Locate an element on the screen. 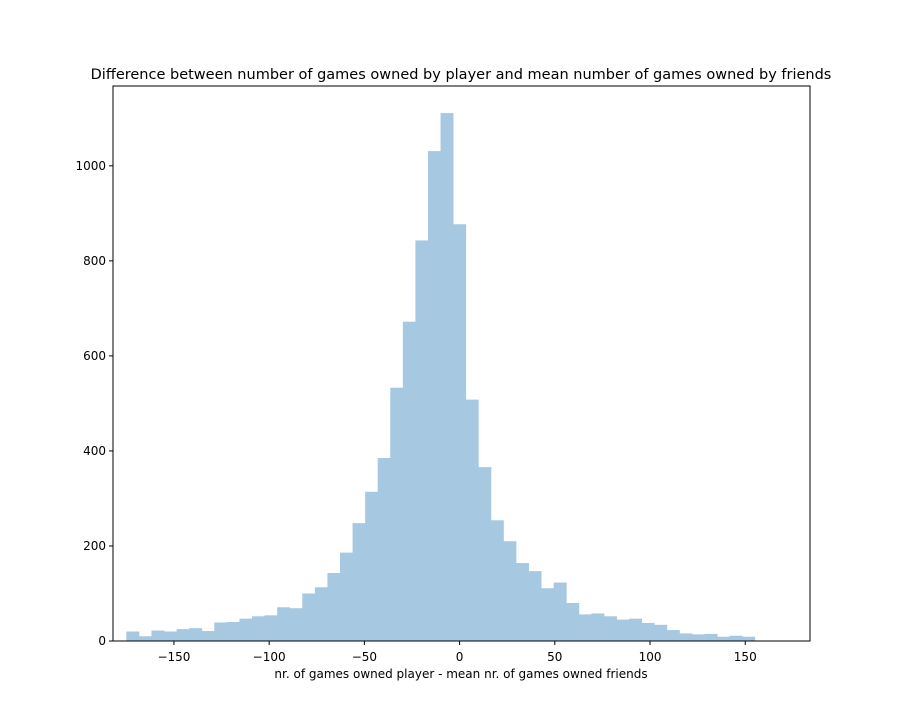 The height and width of the screenshot is (720, 900). x-tick-label: −150 is located at coordinates (173, 657).